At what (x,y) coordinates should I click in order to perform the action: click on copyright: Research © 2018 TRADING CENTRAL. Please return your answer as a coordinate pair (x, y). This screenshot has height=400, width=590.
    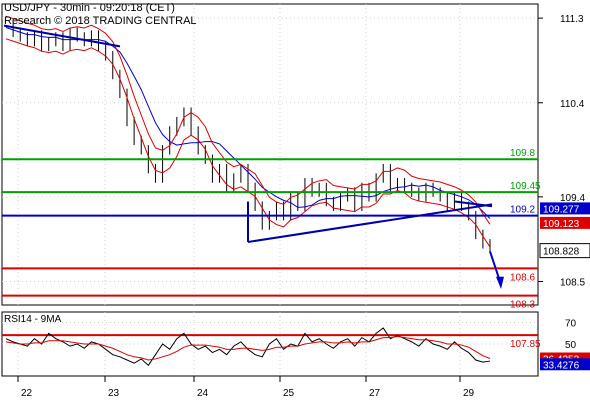
    Looking at the image, I should click on (100, 21).